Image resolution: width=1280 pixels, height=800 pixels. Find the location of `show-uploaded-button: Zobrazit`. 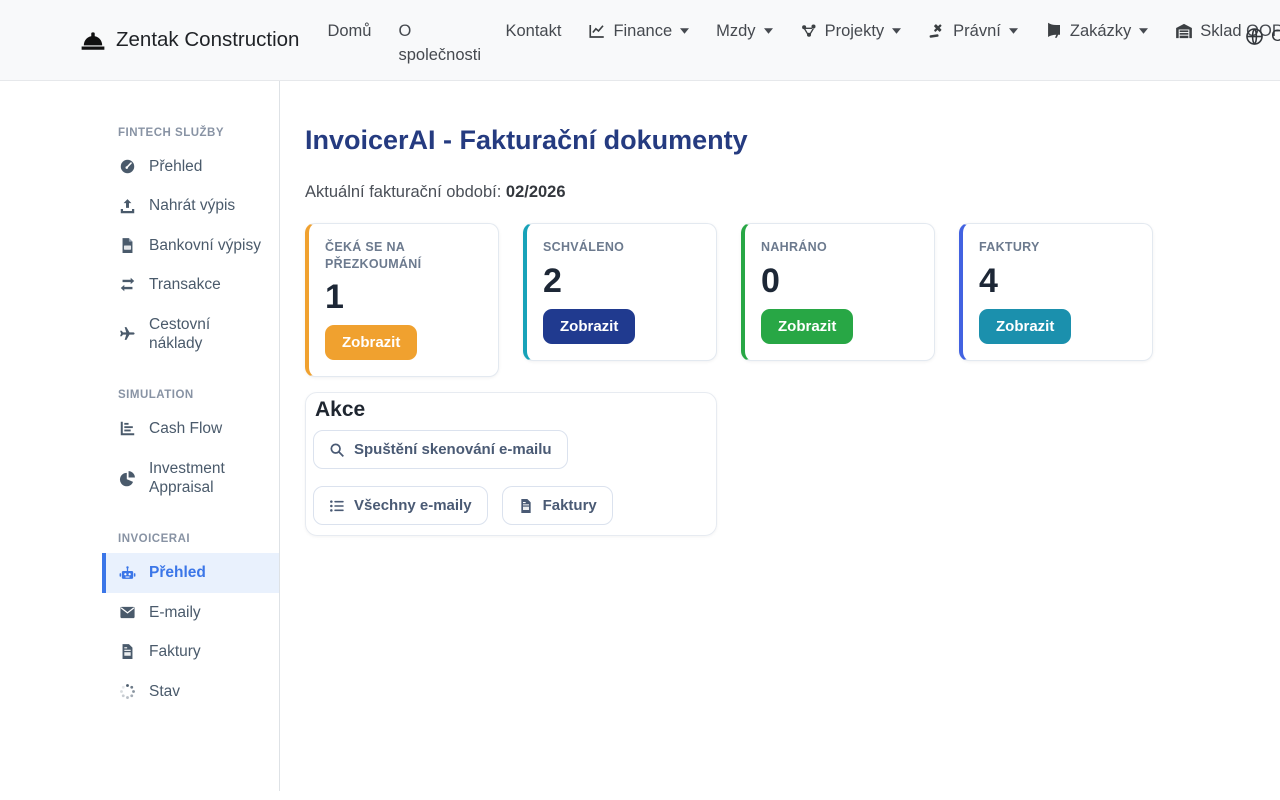

show-uploaded-button: Zobrazit is located at coordinates (807, 326).